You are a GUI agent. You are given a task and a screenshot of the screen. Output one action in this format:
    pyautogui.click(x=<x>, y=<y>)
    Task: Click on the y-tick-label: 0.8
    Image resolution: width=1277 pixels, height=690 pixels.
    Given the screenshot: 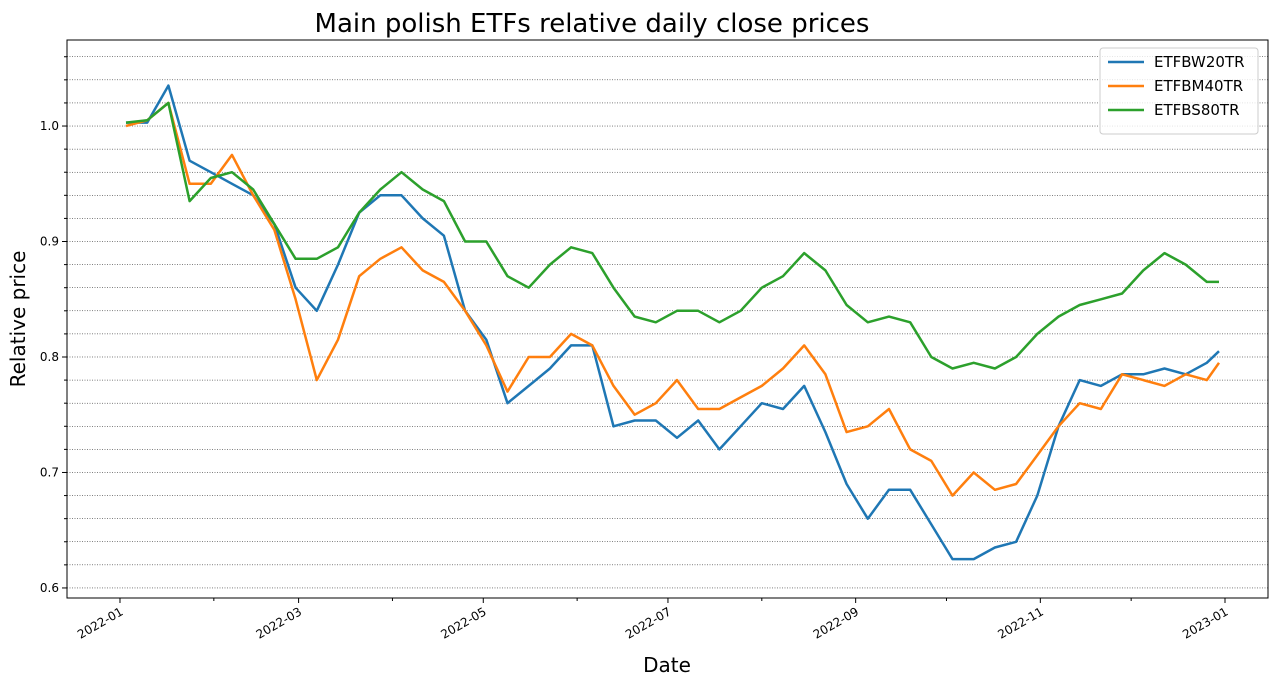 What is the action you would take?
    pyautogui.click(x=49, y=357)
    